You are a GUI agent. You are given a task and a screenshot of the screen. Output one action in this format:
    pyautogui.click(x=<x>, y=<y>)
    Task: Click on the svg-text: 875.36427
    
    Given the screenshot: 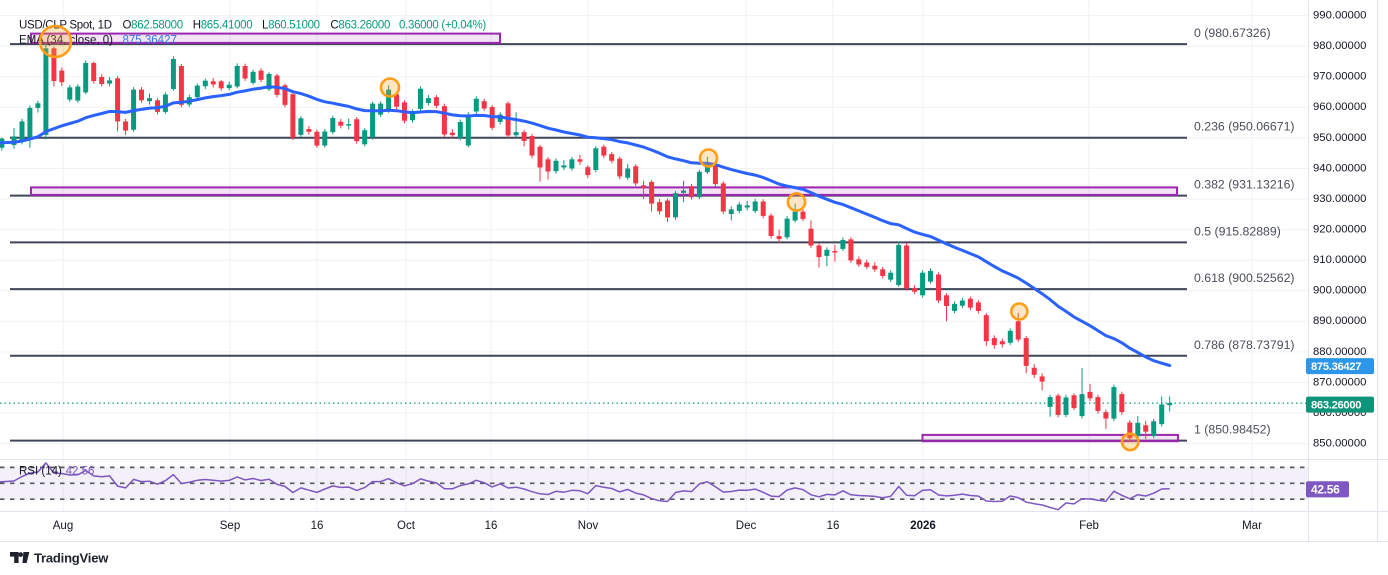 What is the action you would take?
    pyautogui.click(x=1336, y=367)
    